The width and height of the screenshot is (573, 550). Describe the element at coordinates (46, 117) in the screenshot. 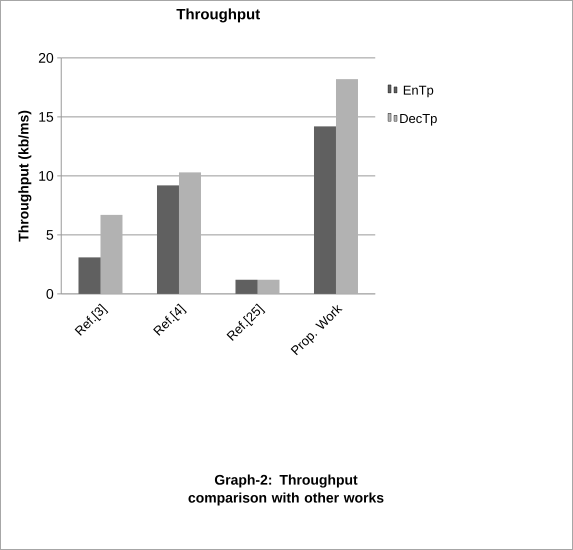

I see `y-tick-label: 15` at that location.